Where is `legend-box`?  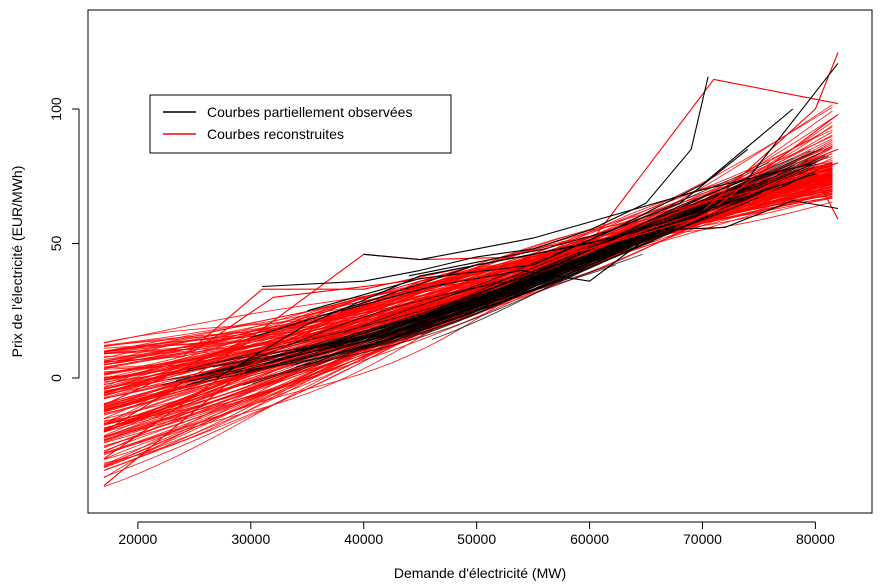 legend-box is located at coordinates (300, 124).